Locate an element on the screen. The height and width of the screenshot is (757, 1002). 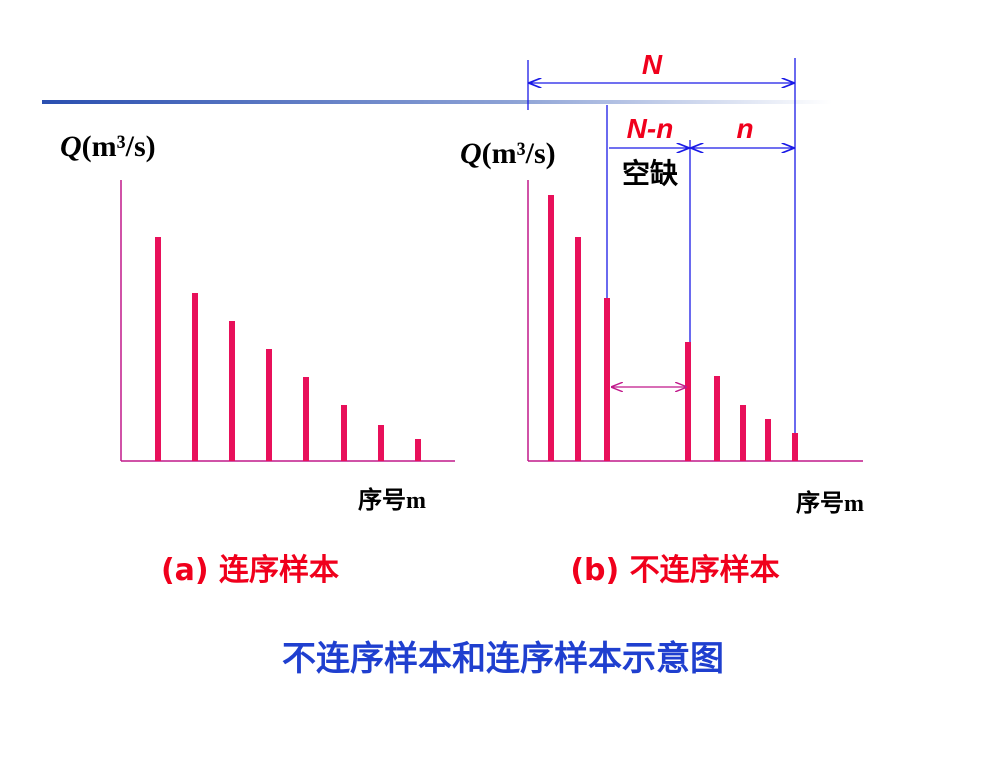
caption: (a) 连序样本 is located at coordinates (250, 570).